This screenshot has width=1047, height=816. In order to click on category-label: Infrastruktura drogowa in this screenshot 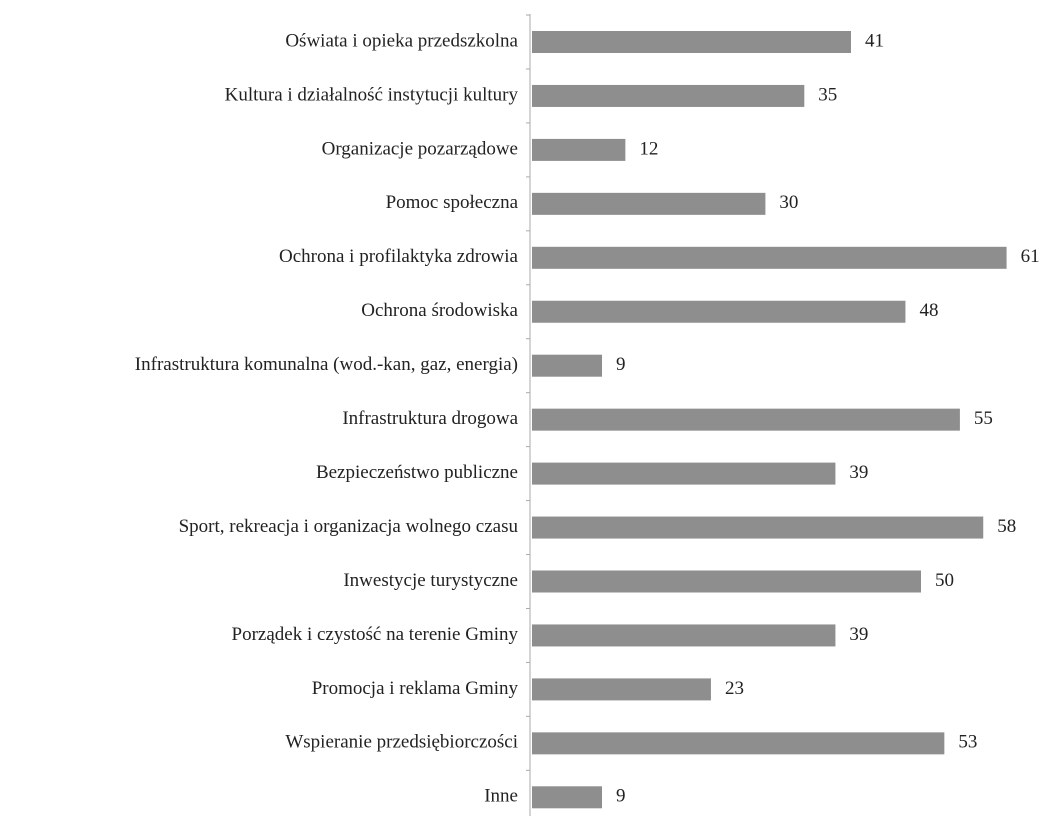, I will do `click(430, 418)`.